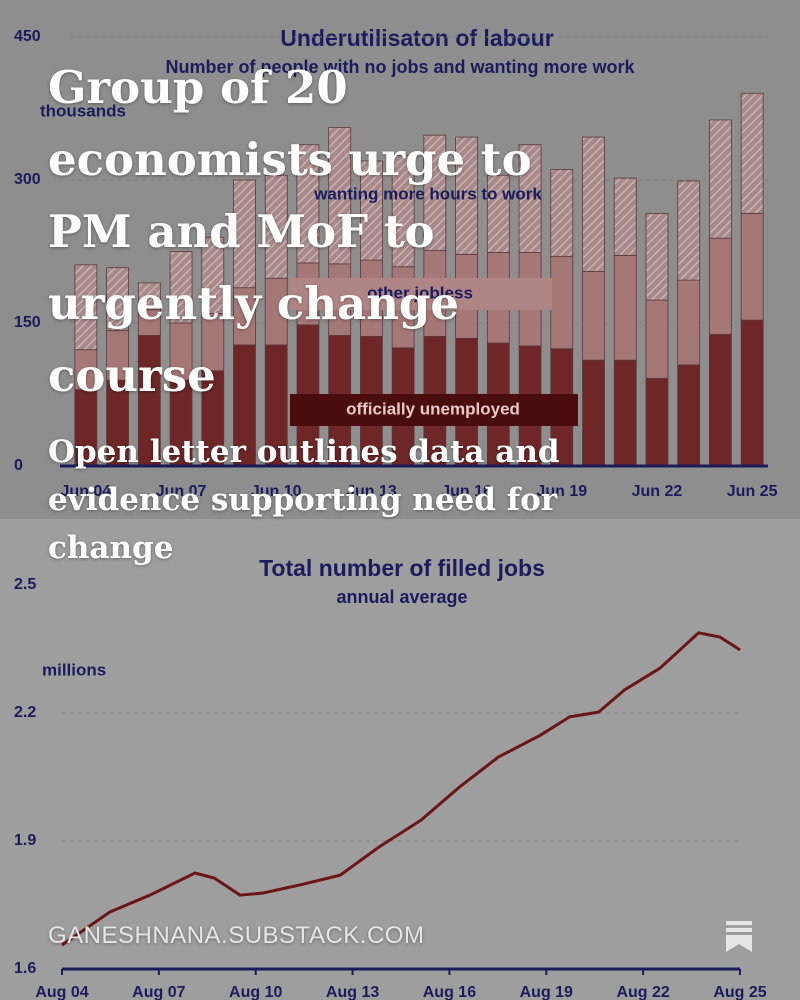  Describe the element at coordinates (546, 992) in the screenshot. I see `x-tick-label: Aug 19` at that location.